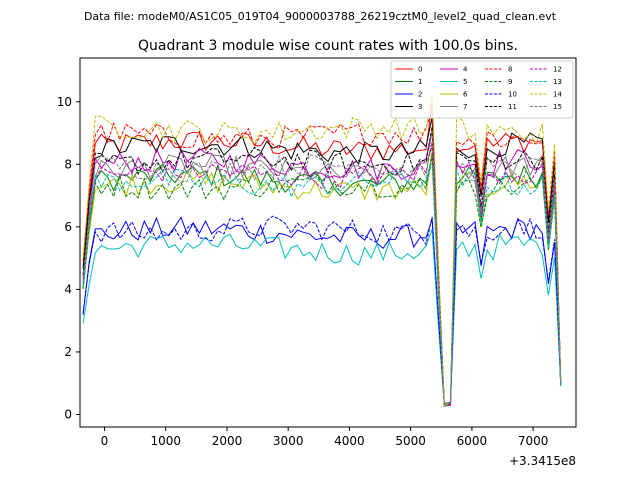 The image size is (640, 480). Describe the element at coordinates (68, 258) in the screenshot. I see `y-axis-ticks: 0 2 4 6 8 10` at that location.